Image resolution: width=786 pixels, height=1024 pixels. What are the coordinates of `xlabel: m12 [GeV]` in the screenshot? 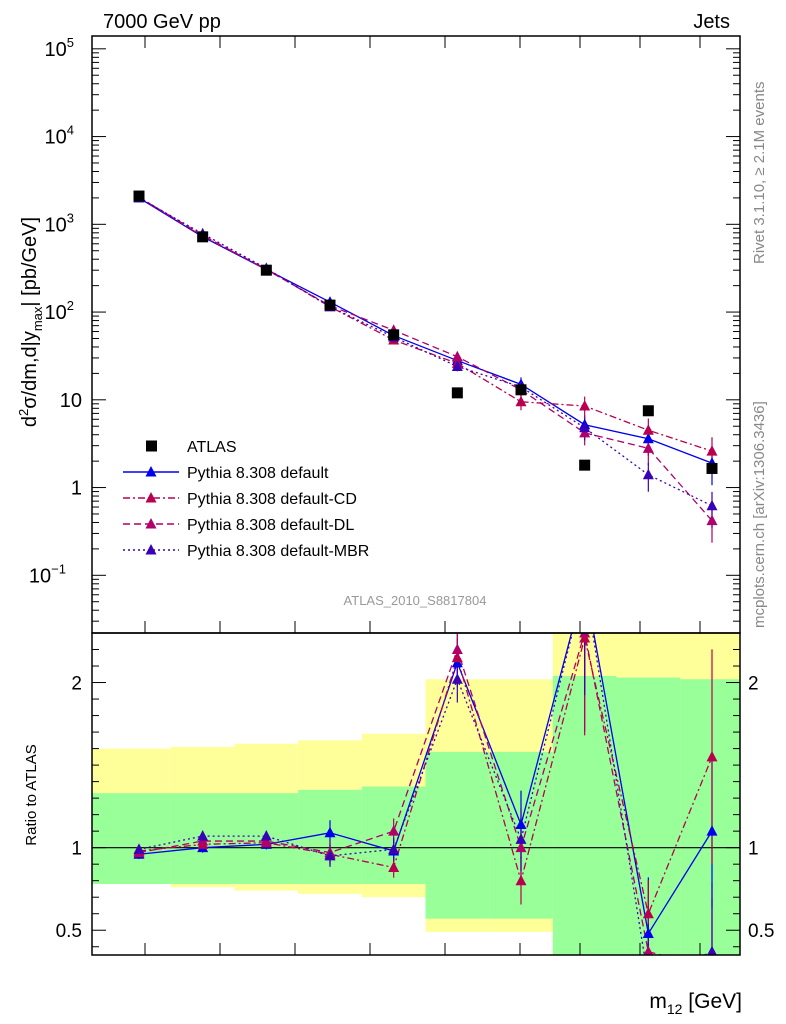 It's located at (695, 1003).